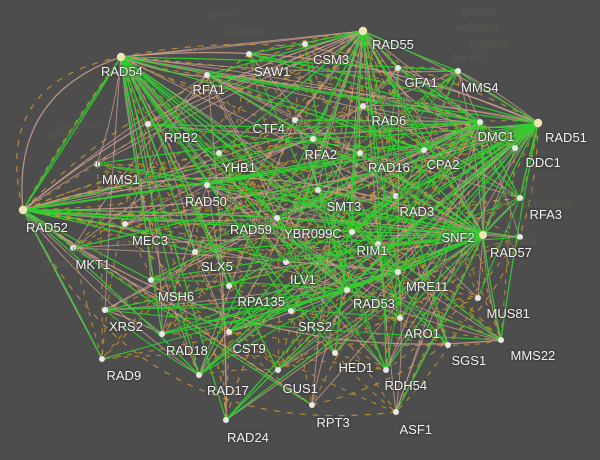 Image resolution: width=600 pixels, height=460 pixels. Describe the element at coordinates (219, 153) in the screenshot. I see `network-node-yhb1` at that location.